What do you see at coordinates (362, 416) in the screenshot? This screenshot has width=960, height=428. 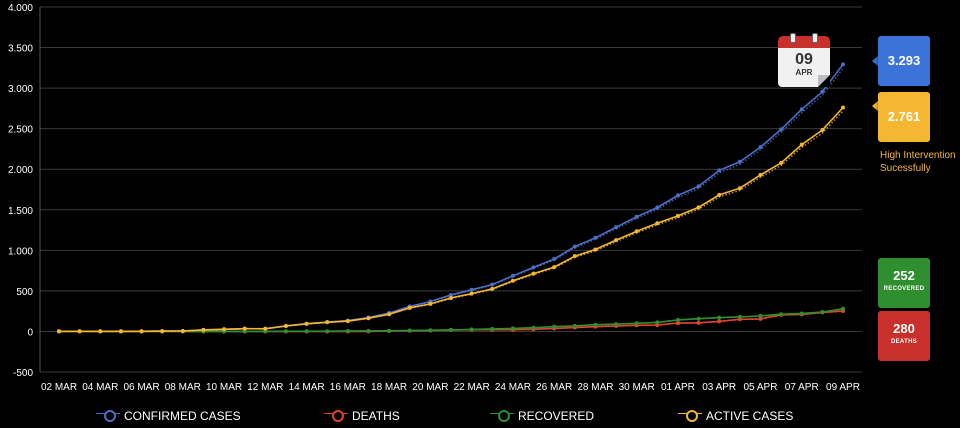 I see `legend-item-deaths: DEATHS` at bounding box center [362, 416].